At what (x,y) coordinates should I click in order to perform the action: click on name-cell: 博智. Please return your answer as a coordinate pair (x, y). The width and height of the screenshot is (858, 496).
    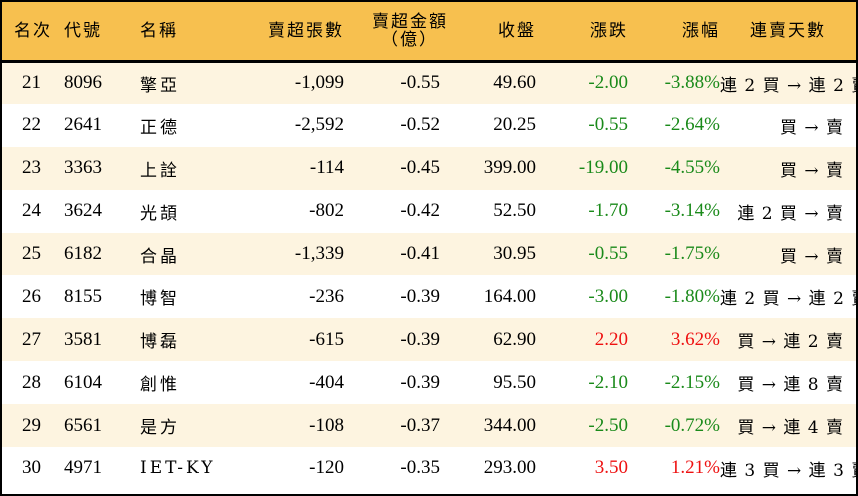
    Looking at the image, I should click on (160, 299).